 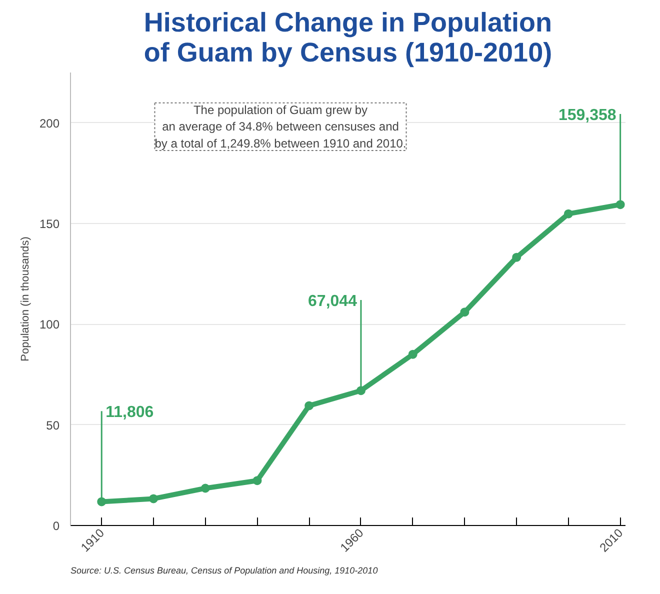 What do you see at coordinates (348, 38) in the screenshot?
I see `chart-title: Historical Change in Population of Guam by Census (1910-2010)` at bounding box center [348, 38].